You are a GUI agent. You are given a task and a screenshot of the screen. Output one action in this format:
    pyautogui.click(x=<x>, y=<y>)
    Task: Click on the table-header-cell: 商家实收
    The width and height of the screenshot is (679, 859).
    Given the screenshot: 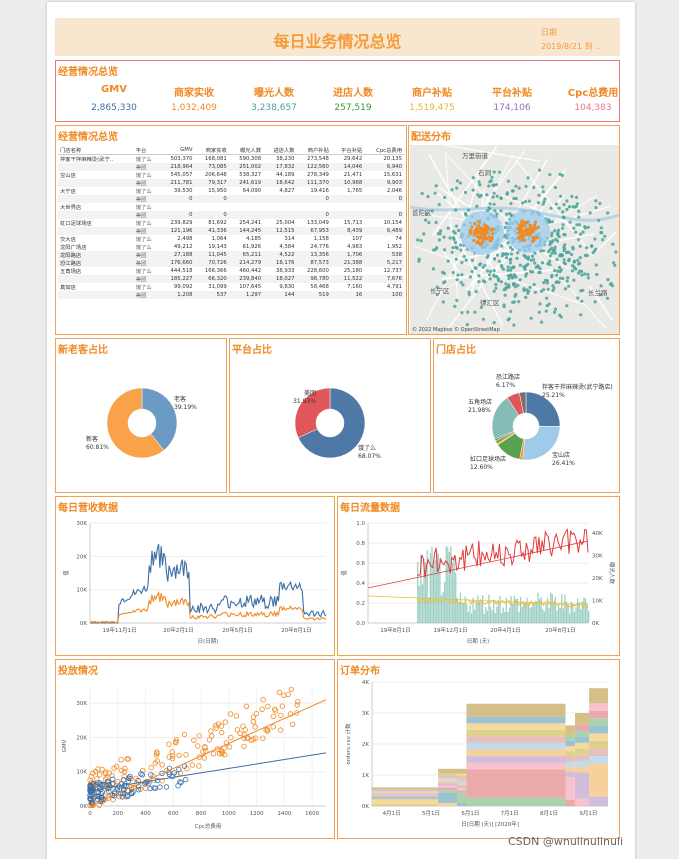 What is the action you would take?
    pyautogui.click(x=211, y=150)
    